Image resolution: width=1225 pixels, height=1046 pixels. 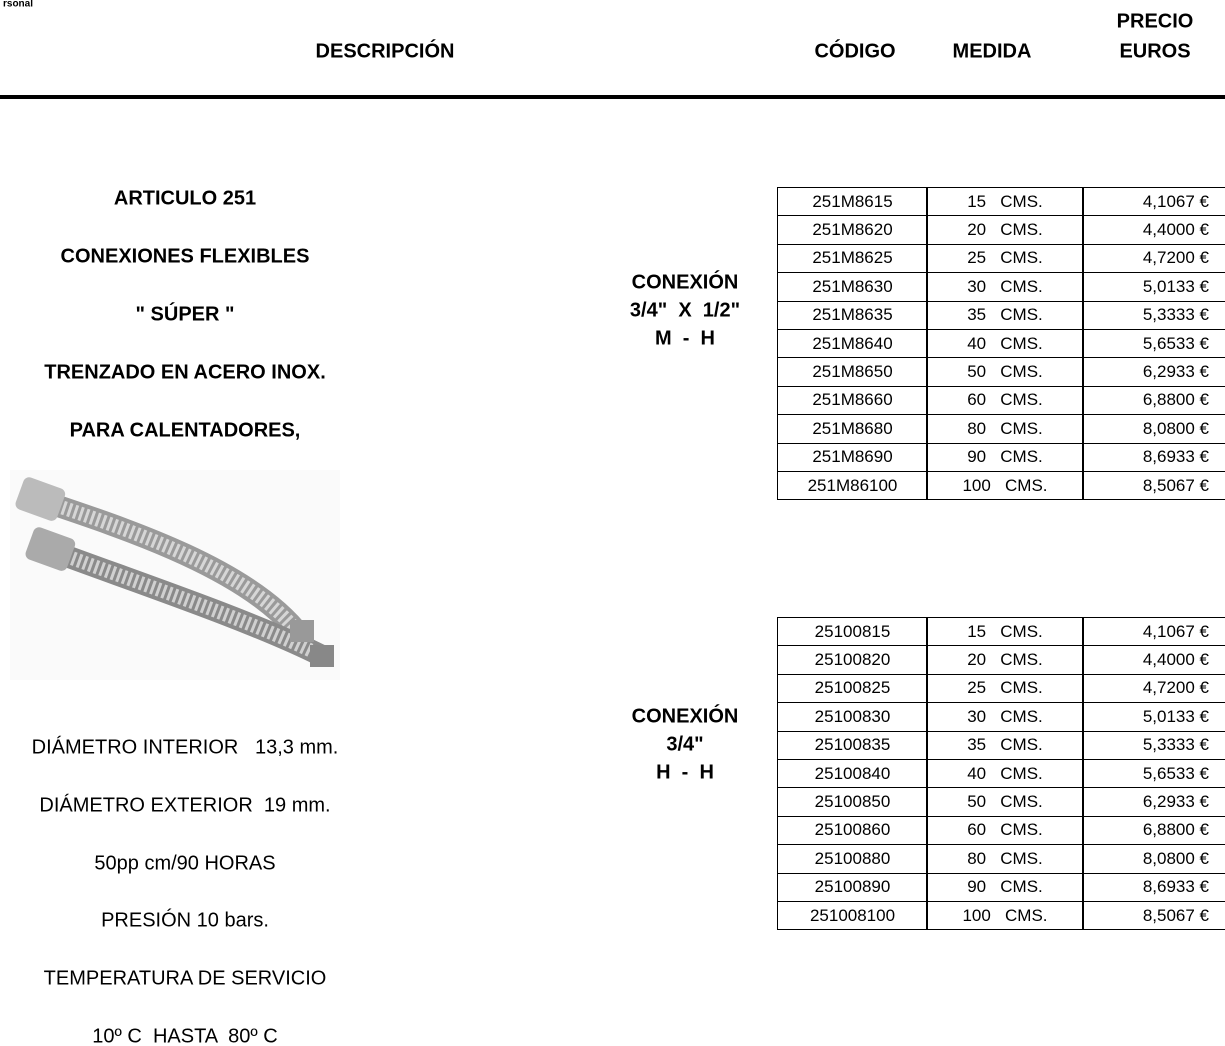 What do you see at coordinates (852, 916) in the screenshot?
I see `table-cell: 251008100` at bounding box center [852, 916].